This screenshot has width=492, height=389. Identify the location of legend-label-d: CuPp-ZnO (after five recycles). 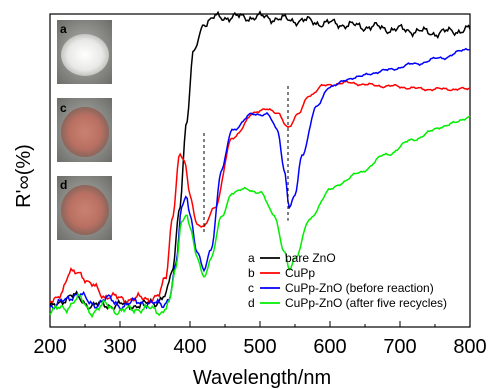
(366, 303).